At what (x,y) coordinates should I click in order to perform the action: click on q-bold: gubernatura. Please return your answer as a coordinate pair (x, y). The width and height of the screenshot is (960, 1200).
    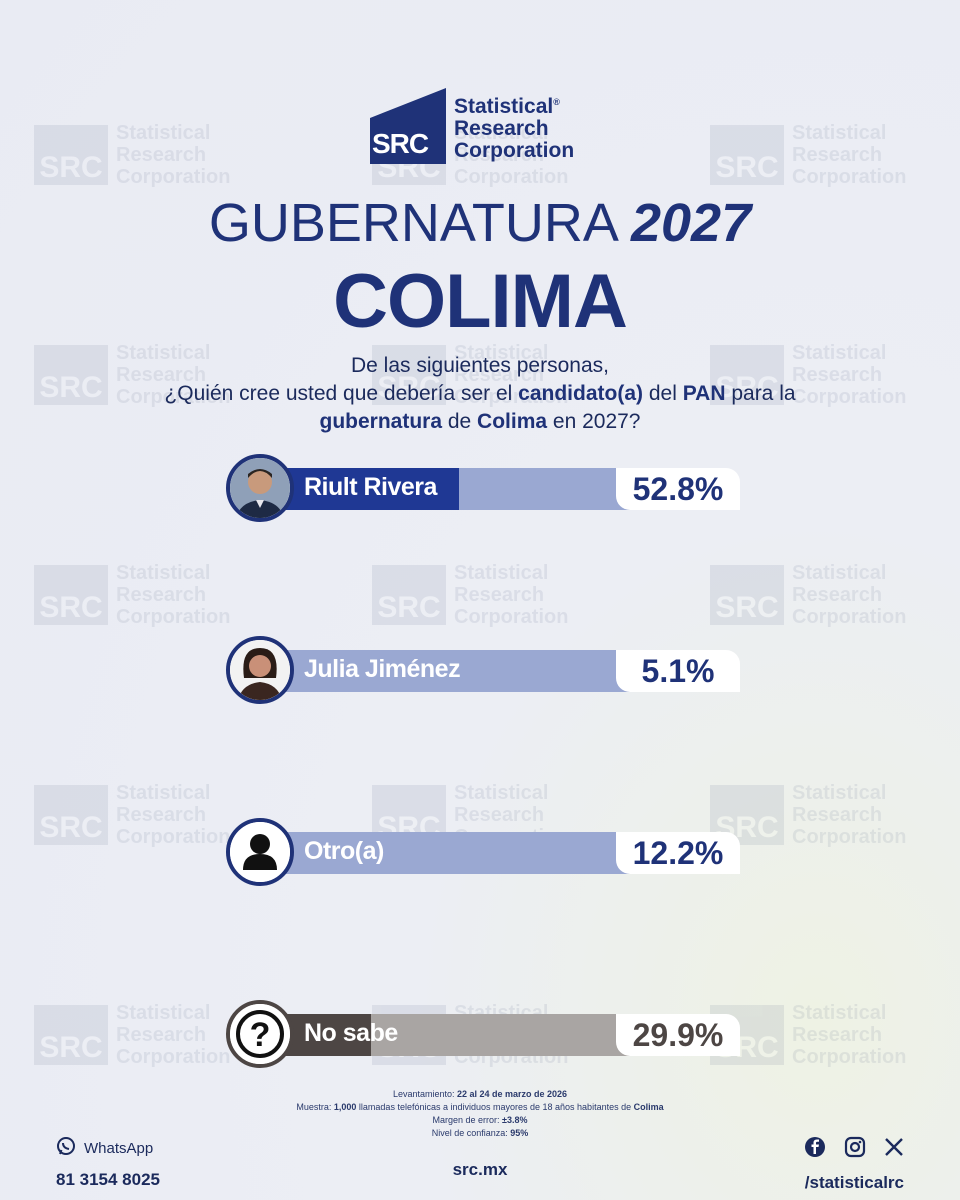
    Looking at the image, I should click on (381, 421).